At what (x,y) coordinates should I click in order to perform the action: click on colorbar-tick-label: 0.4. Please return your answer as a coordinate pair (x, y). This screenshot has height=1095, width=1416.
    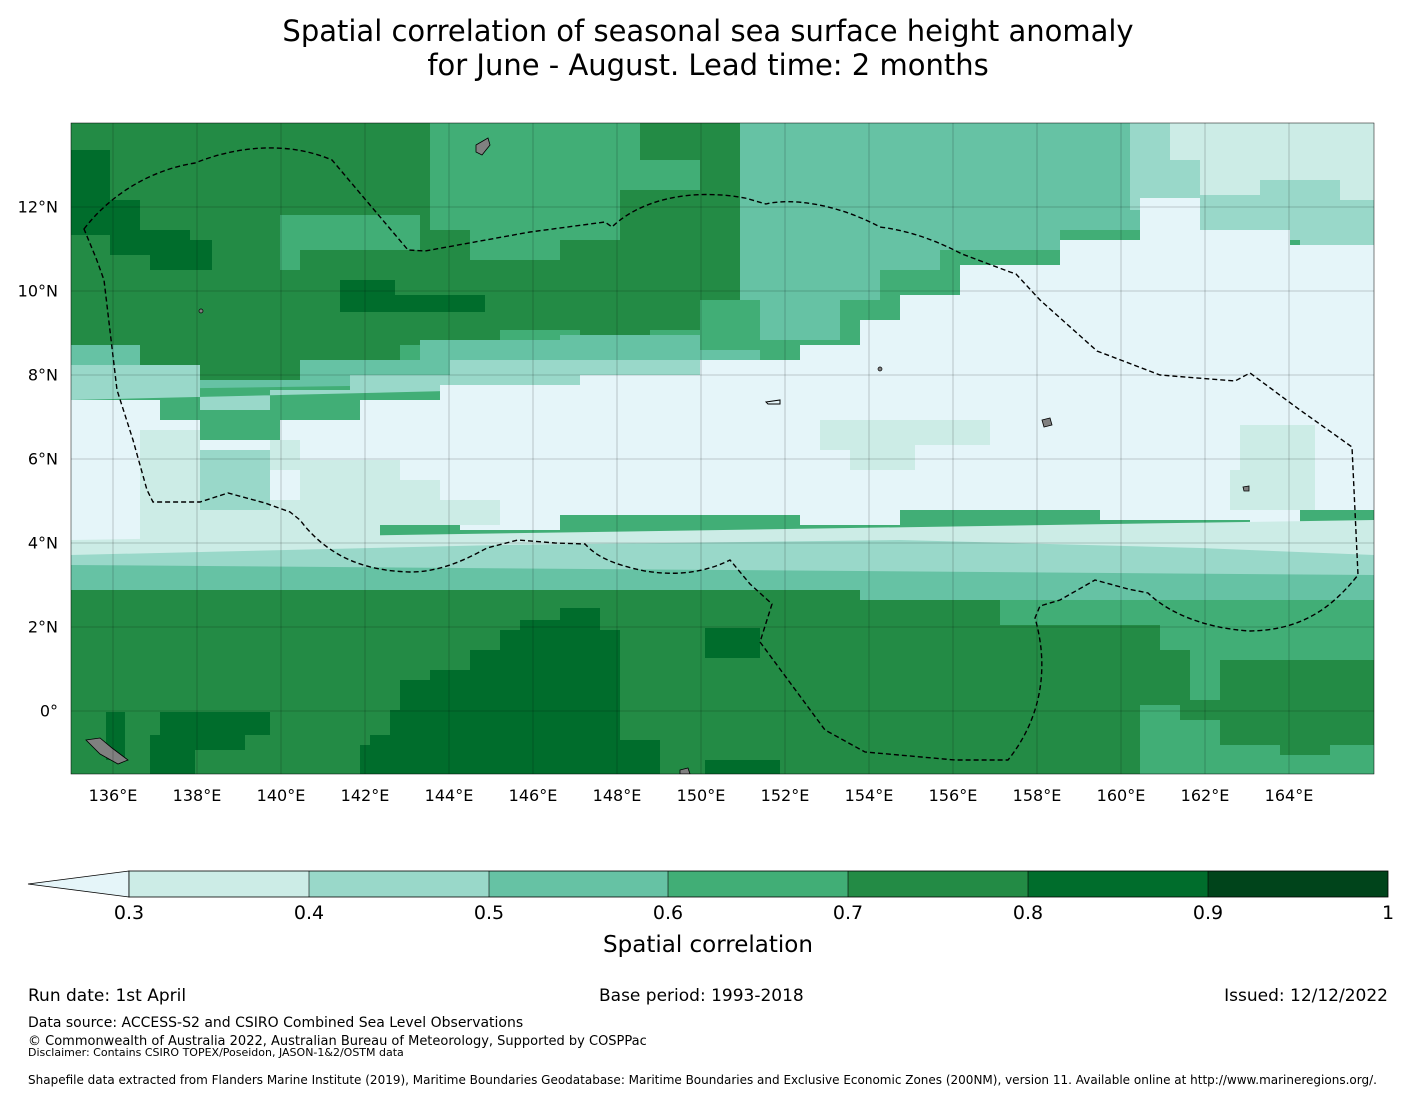
    Looking at the image, I should click on (309, 913).